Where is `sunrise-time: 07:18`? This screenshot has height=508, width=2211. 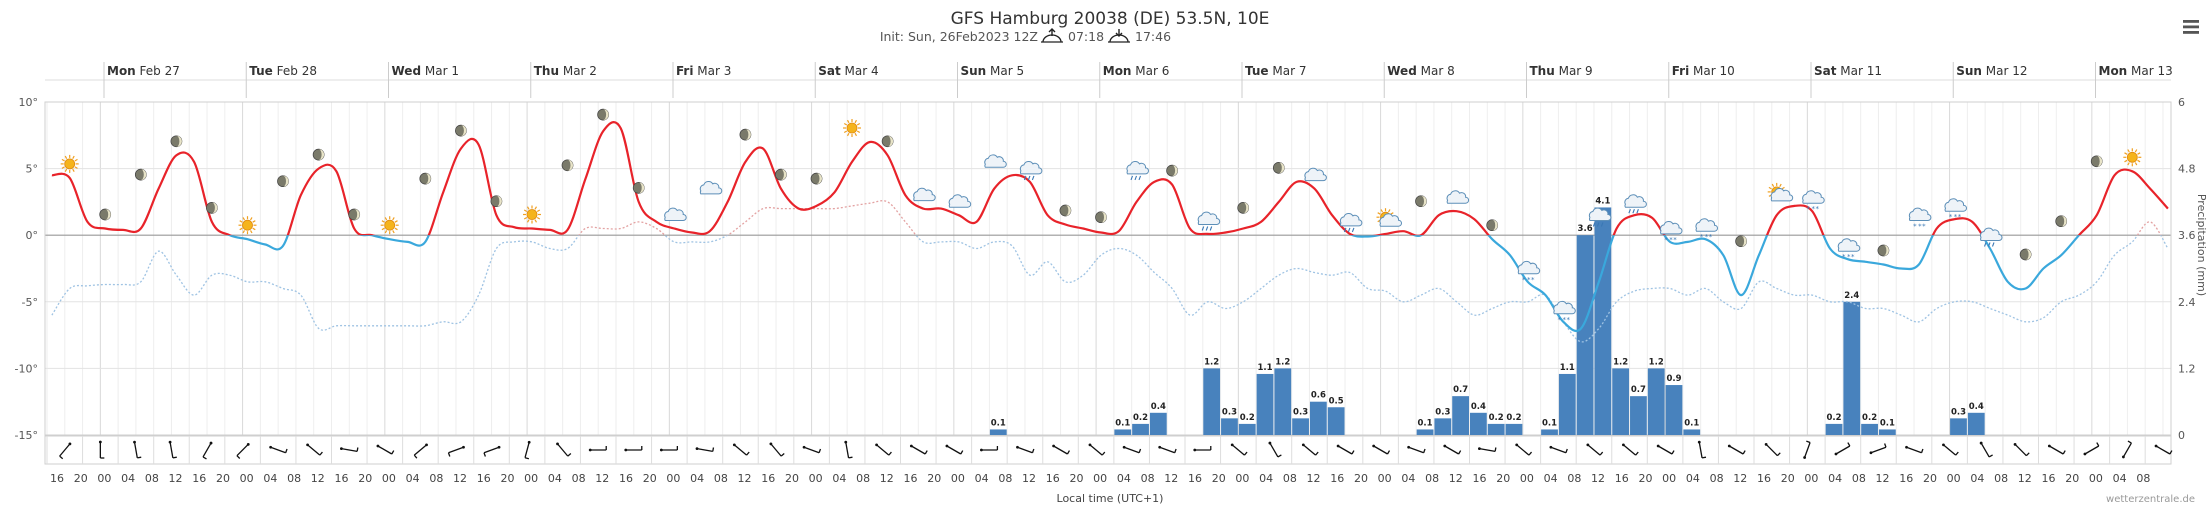
sunrise-time: 07:18 is located at coordinates (1086, 36).